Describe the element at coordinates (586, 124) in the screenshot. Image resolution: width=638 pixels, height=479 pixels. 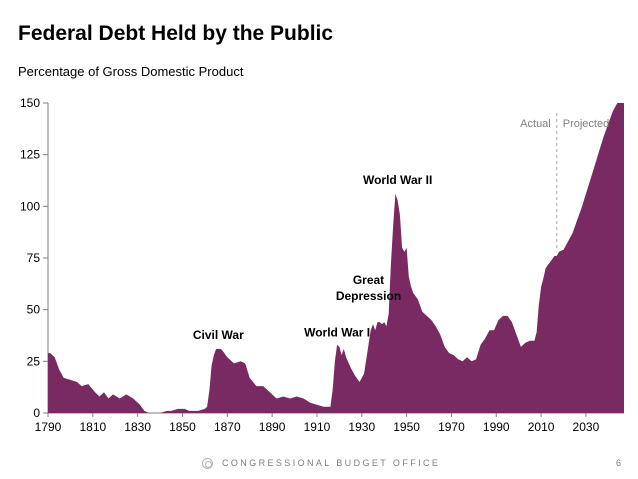
I see `projected-label: Projected` at that location.